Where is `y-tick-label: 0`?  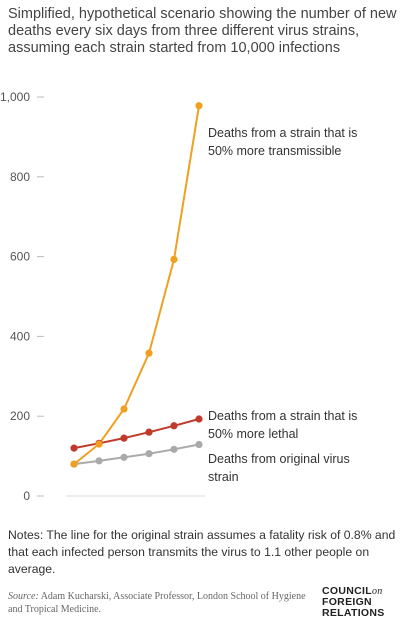
y-tick-label: 0 is located at coordinates (26, 496).